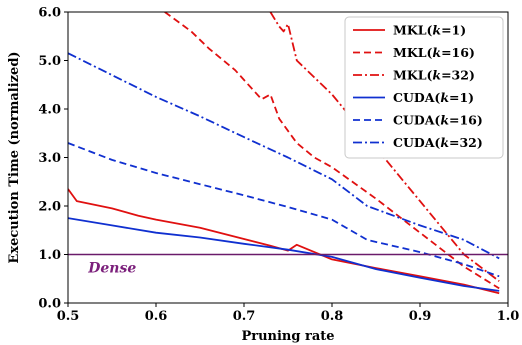  What do you see at coordinates (49, 158) in the screenshot?
I see `y-tick-label: 3.0` at bounding box center [49, 158].